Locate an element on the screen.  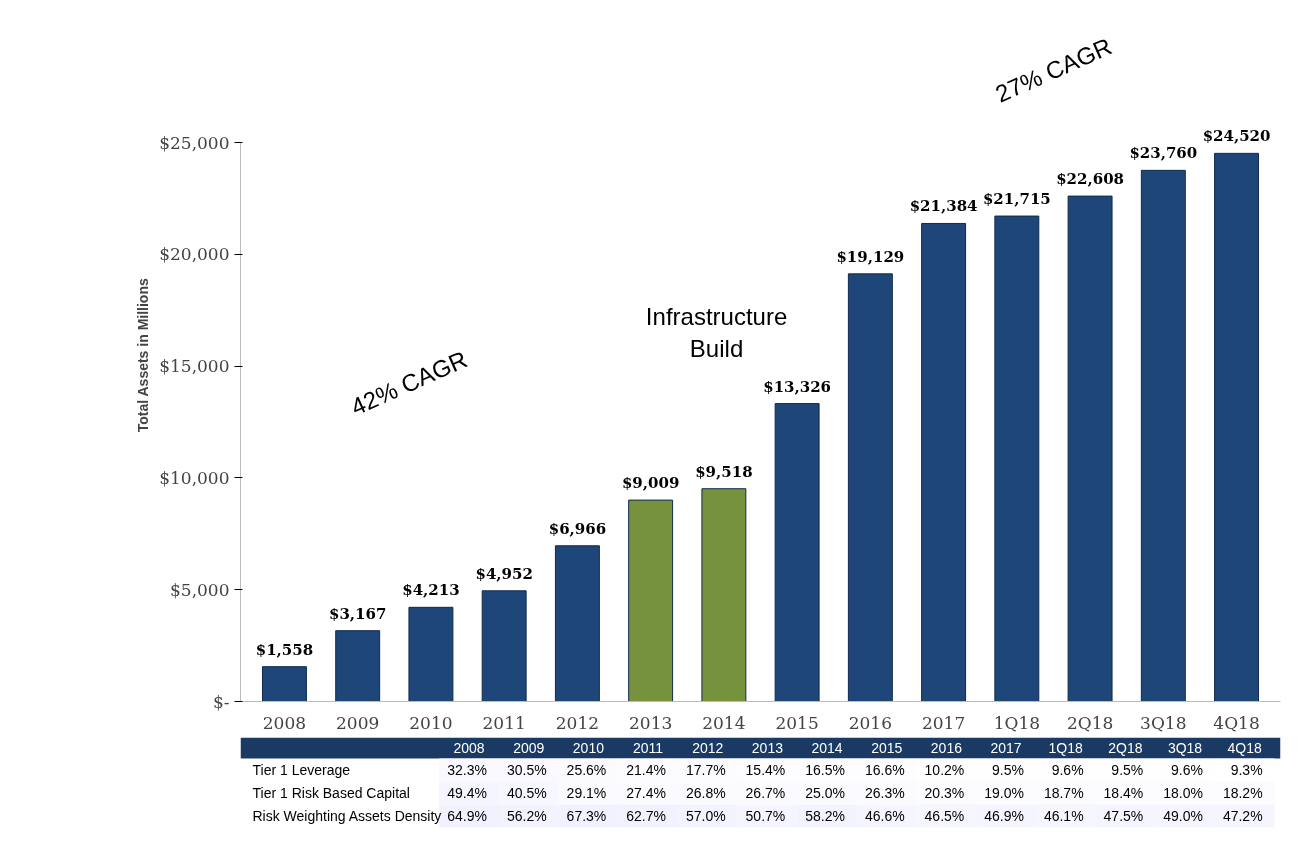
data-label: 26.7% is located at coordinates (765, 793).